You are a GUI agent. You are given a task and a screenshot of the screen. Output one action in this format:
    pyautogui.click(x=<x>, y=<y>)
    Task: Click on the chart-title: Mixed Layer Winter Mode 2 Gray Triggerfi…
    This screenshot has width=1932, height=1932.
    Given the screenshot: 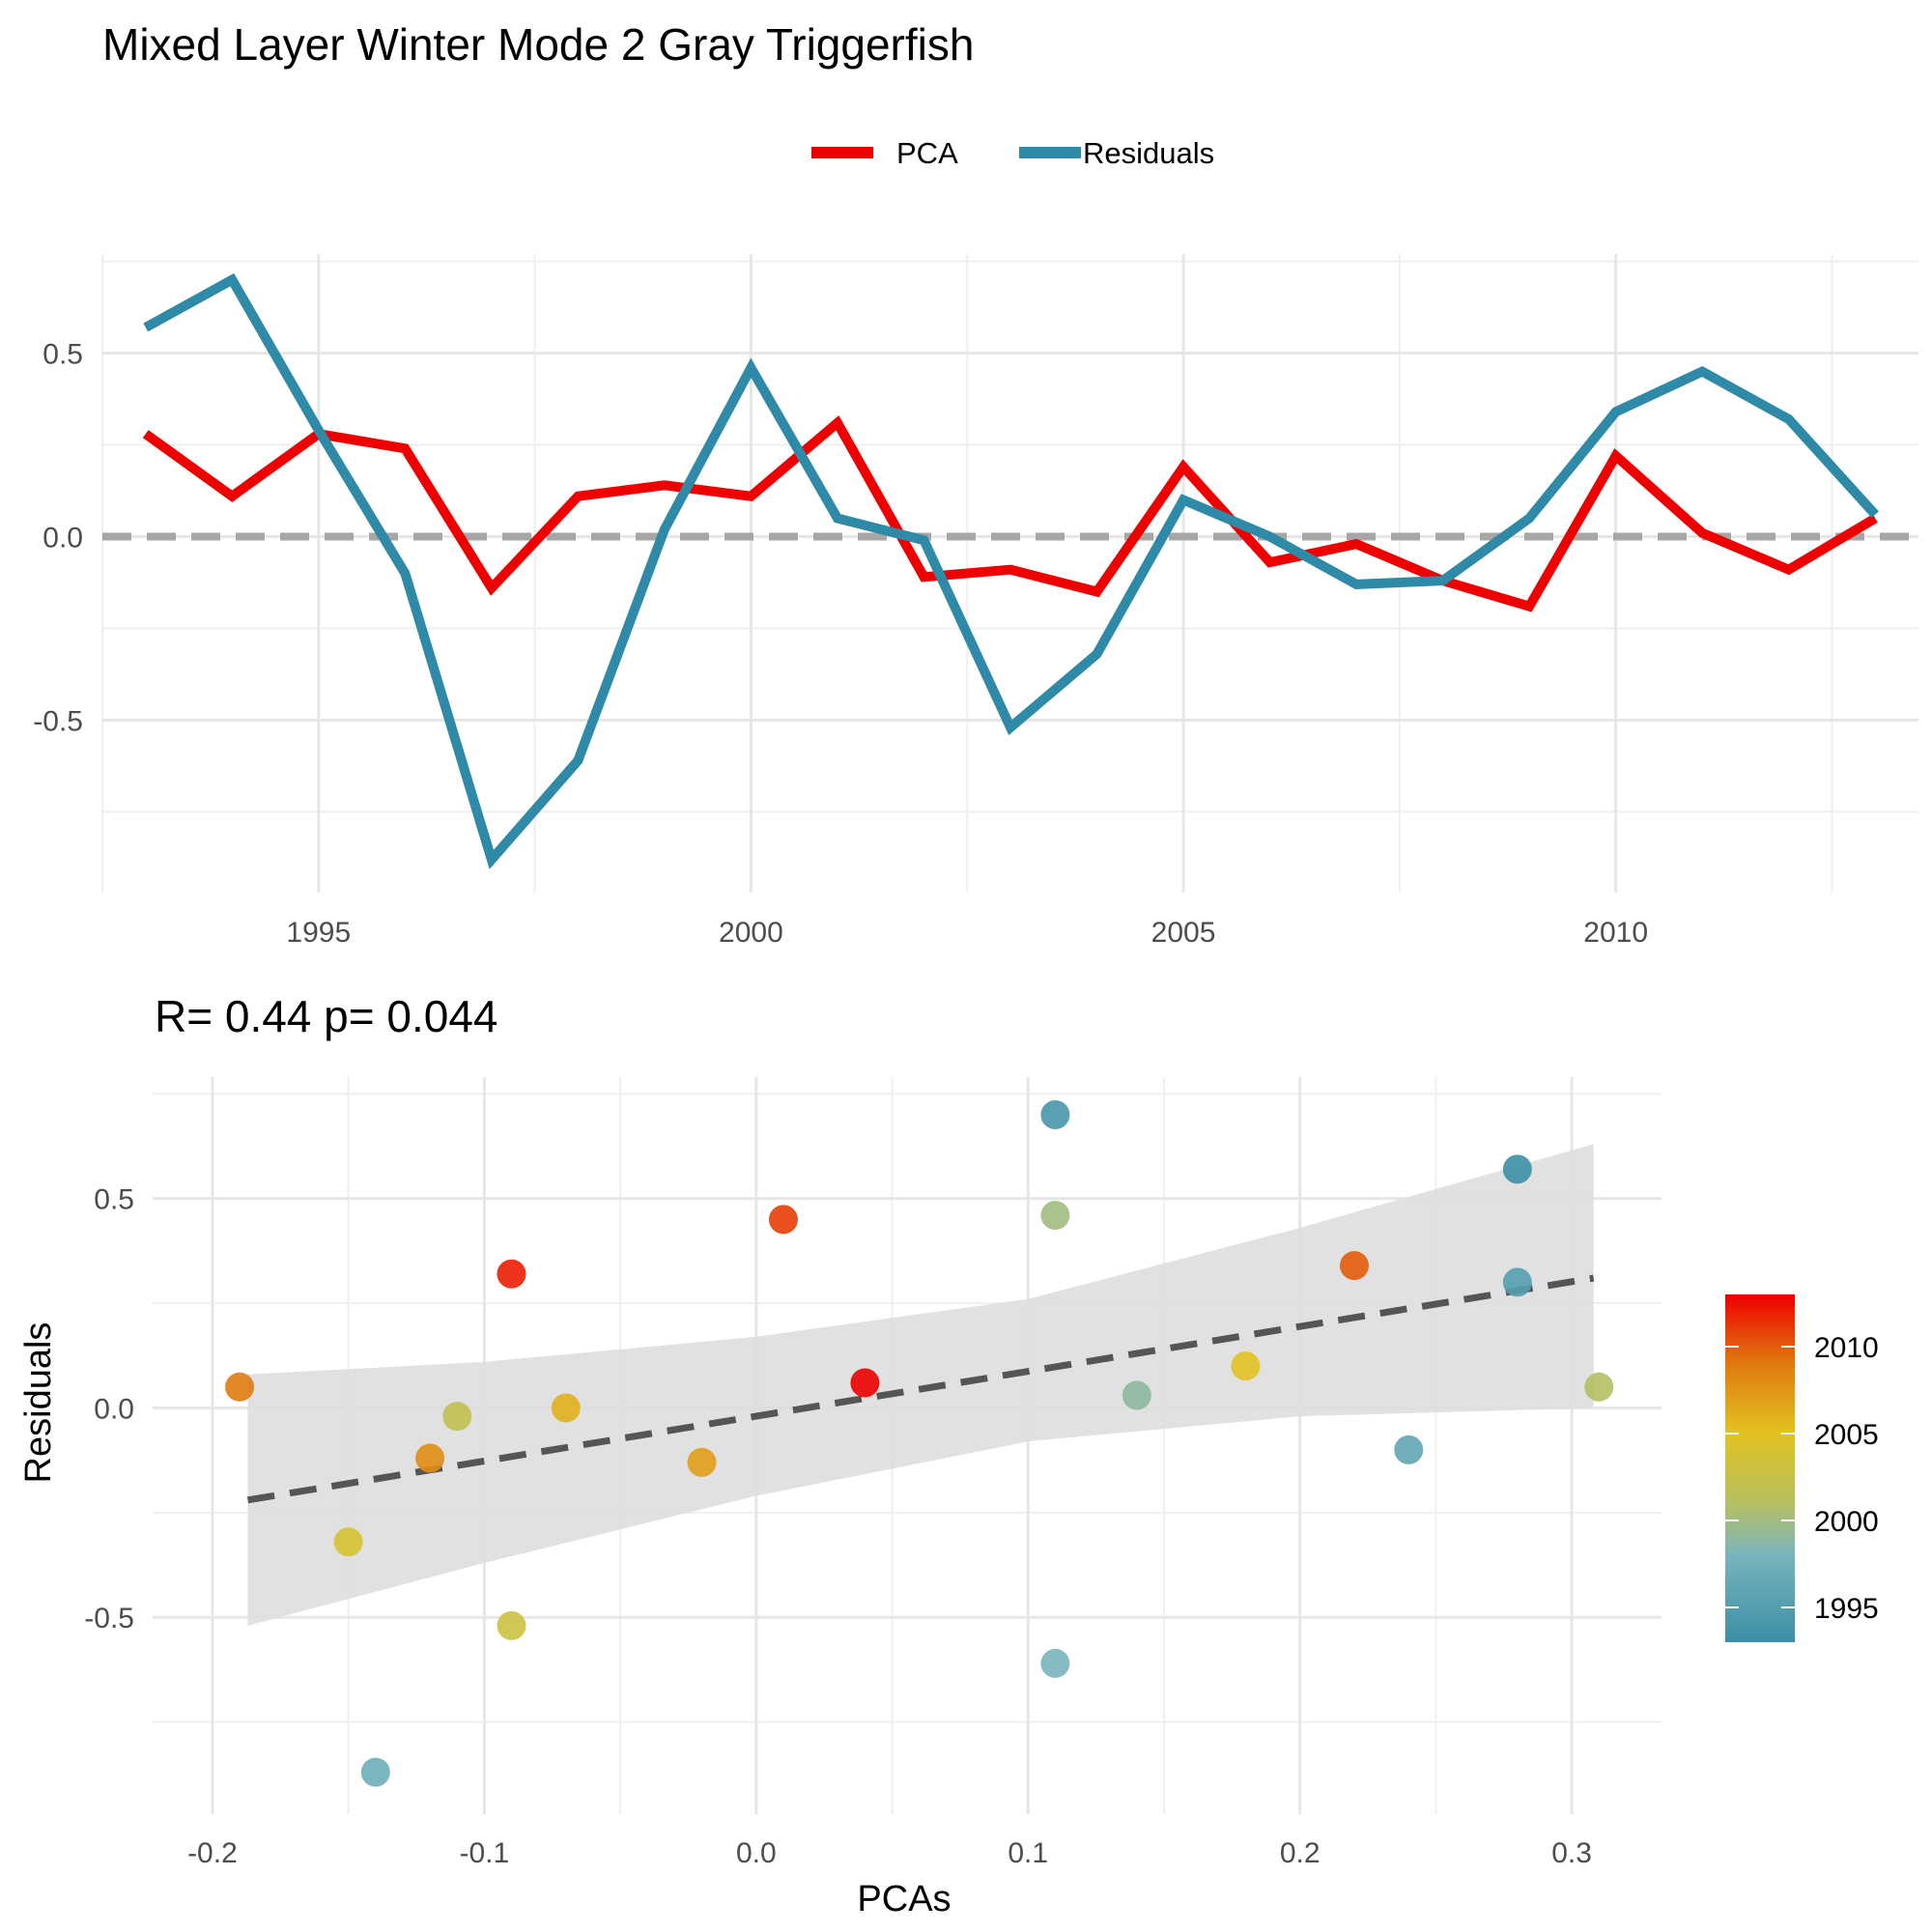 What is the action you would take?
    pyautogui.click(x=538, y=44)
    